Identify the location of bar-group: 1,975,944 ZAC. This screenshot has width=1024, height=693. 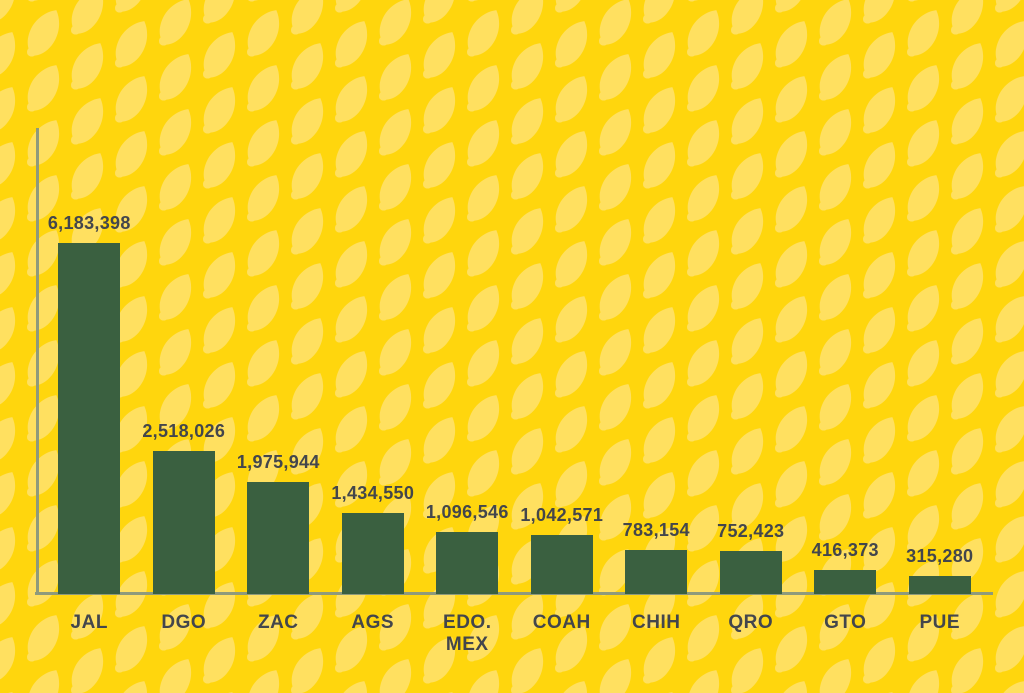
(278, 316).